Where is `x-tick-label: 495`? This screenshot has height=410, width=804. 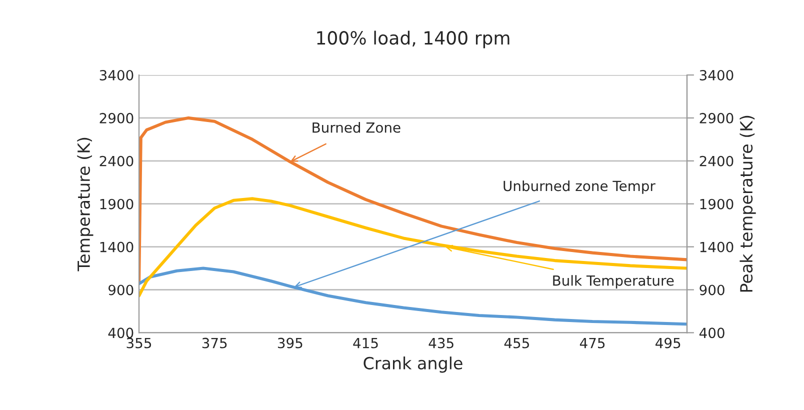
x-tick-label: 495 is located at coordinates (668, 343).